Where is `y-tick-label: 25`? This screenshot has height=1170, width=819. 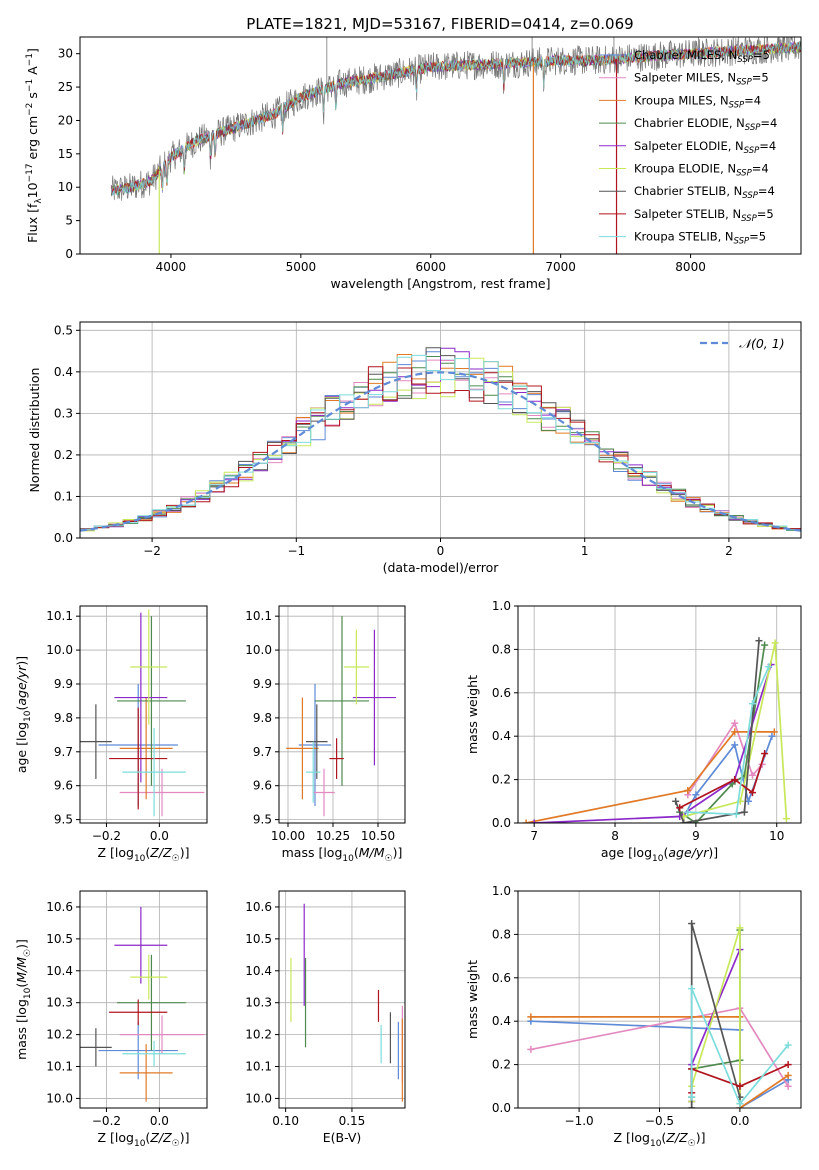
y-tick-label: 25 is located at coordinates (65, 87).